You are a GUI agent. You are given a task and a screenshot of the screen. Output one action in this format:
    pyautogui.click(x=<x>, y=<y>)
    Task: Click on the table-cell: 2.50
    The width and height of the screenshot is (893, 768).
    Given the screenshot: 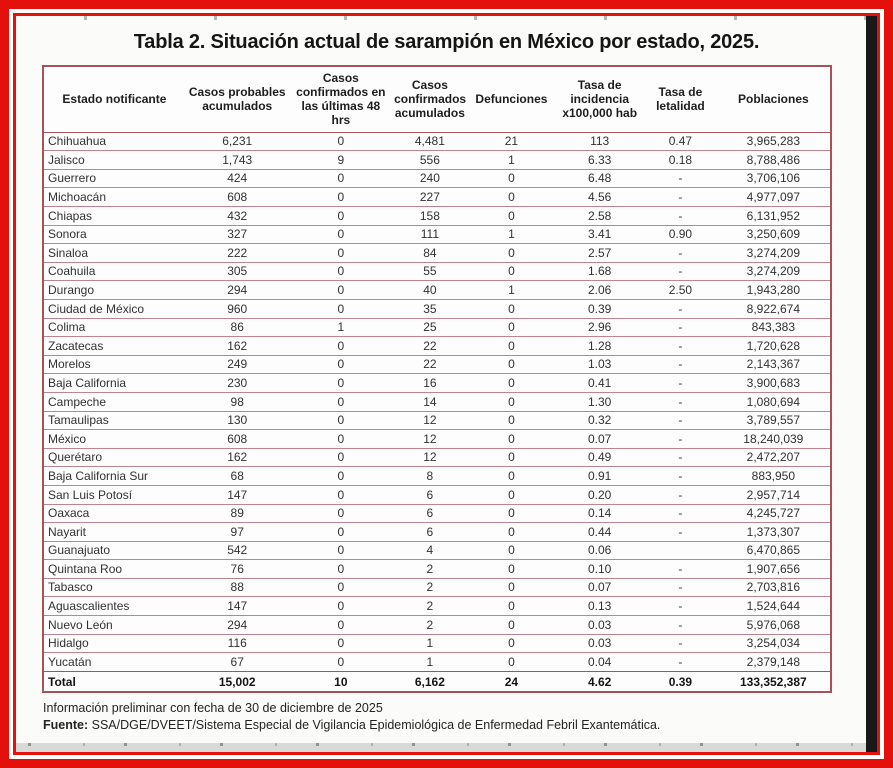 What is the action you would take?
    pyautogui.click(x=680, y=290)
    